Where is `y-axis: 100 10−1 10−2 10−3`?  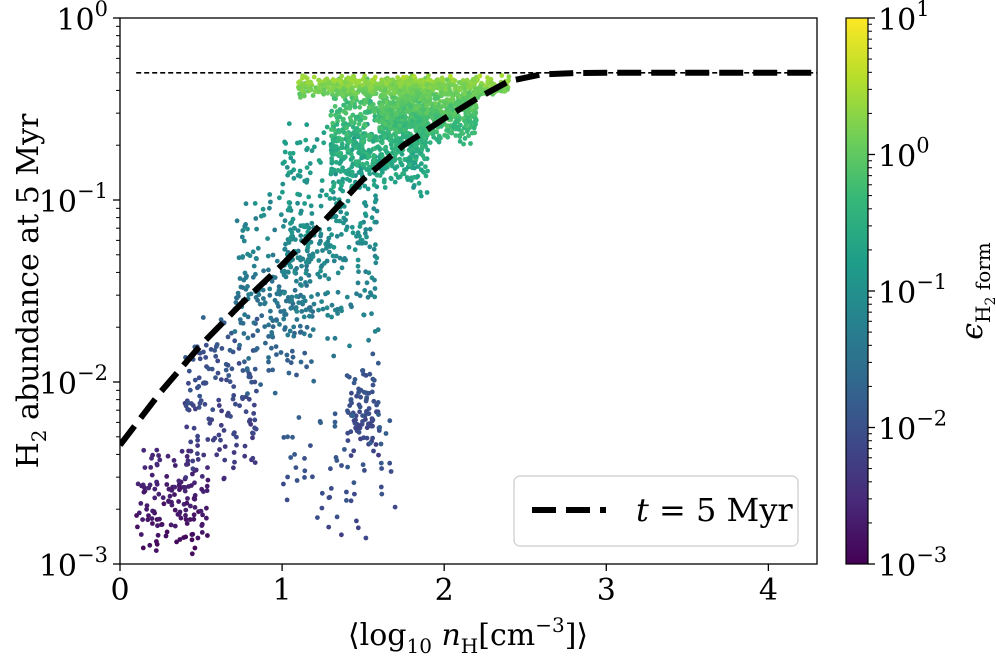
y-axis: 100 10−1 10−2 10−3 is located at coordinates (79, 292).